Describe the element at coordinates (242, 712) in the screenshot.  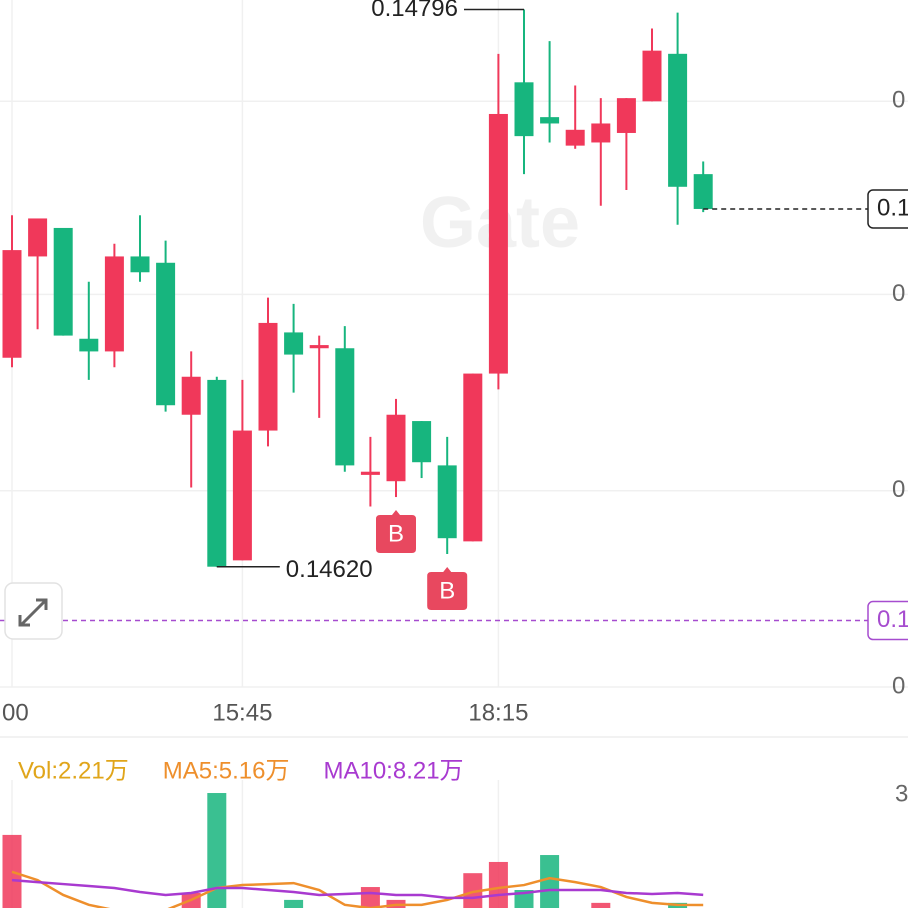
I see `x-tick-label: 15:45` at that location.